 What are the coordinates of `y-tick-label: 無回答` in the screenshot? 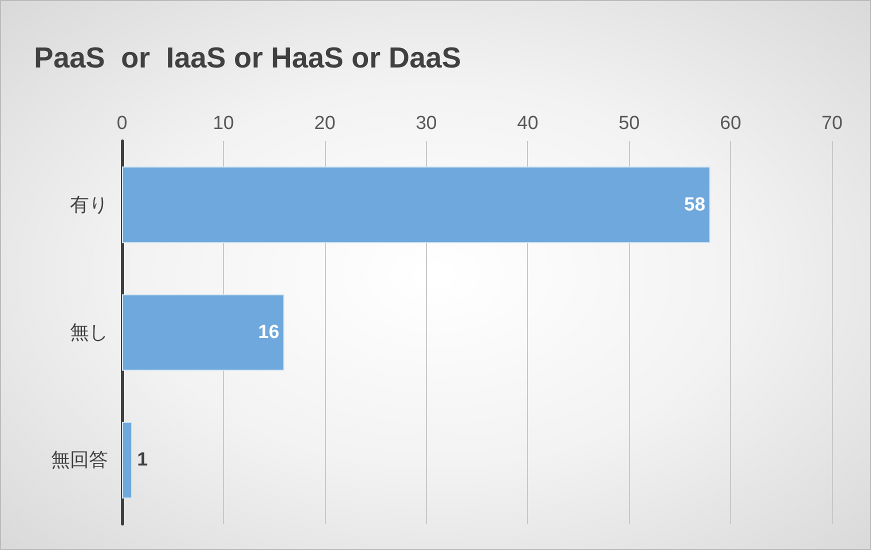 It's located at (79, 460).